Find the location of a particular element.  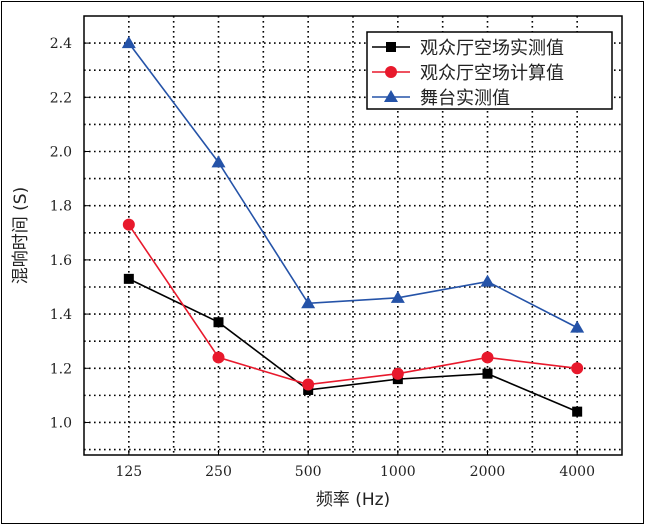

x-tick-label: 2000 is located at coordinates (488, 472).